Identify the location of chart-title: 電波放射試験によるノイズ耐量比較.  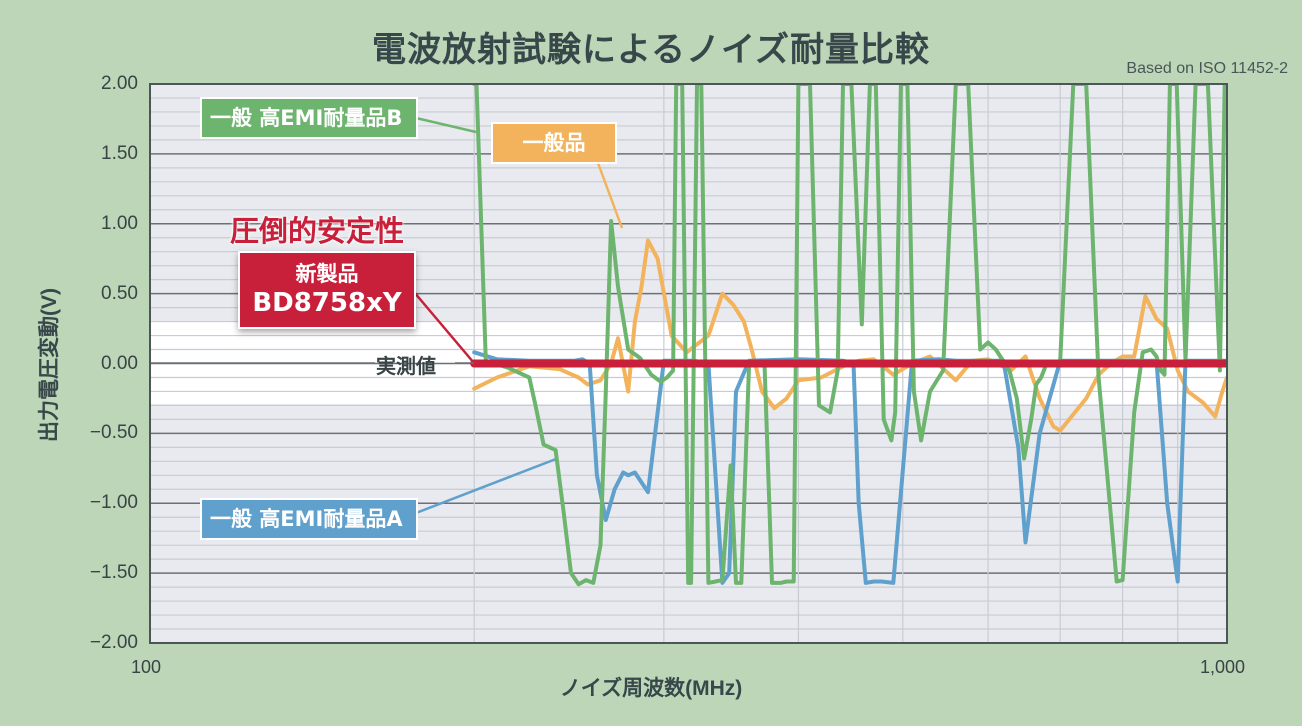
(651, 50).